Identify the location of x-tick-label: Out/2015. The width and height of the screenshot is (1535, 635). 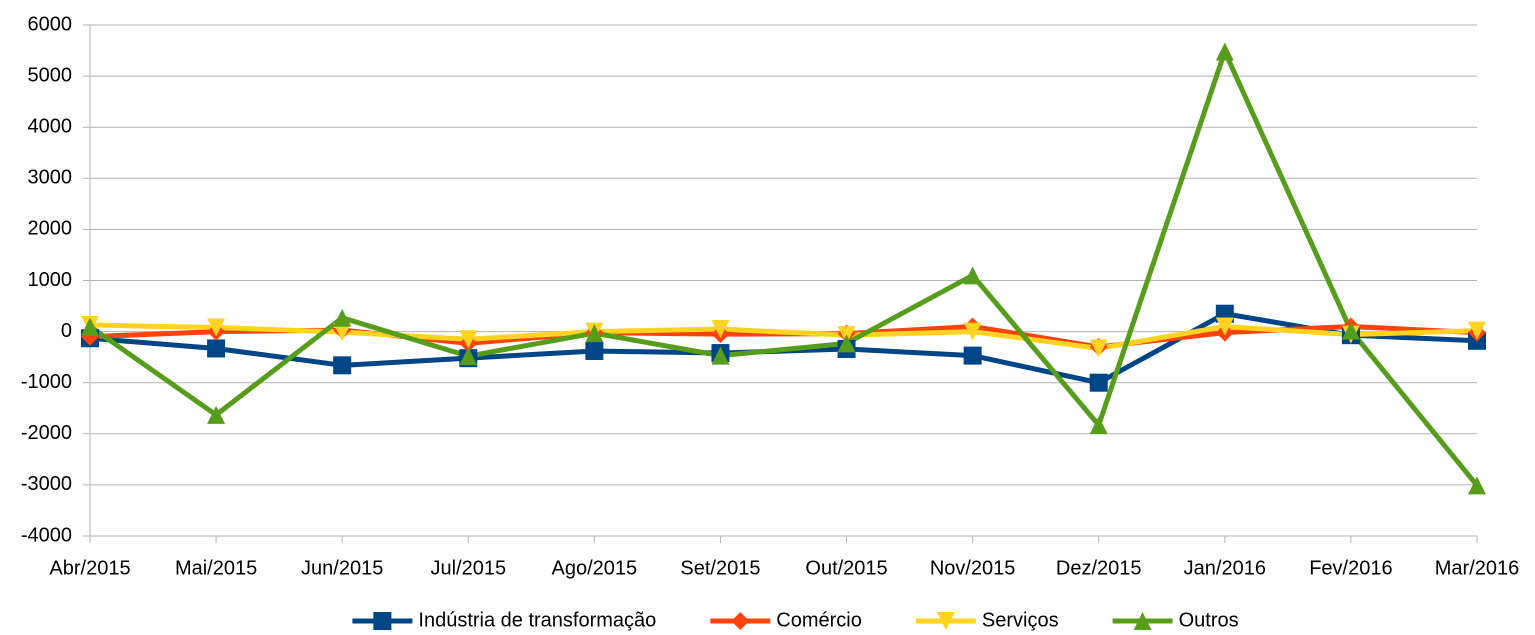
(846, 568).